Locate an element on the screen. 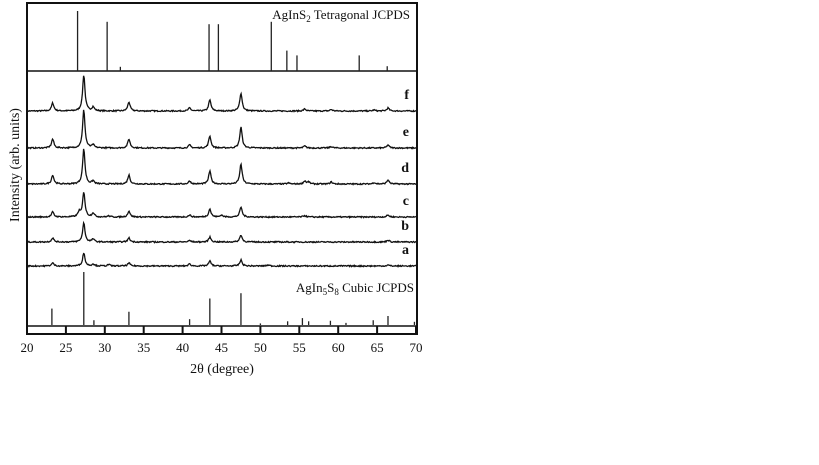 The height and width of the screenshot is (465, 819). x-tick-label: 60 is located at coordinates (338, 347).